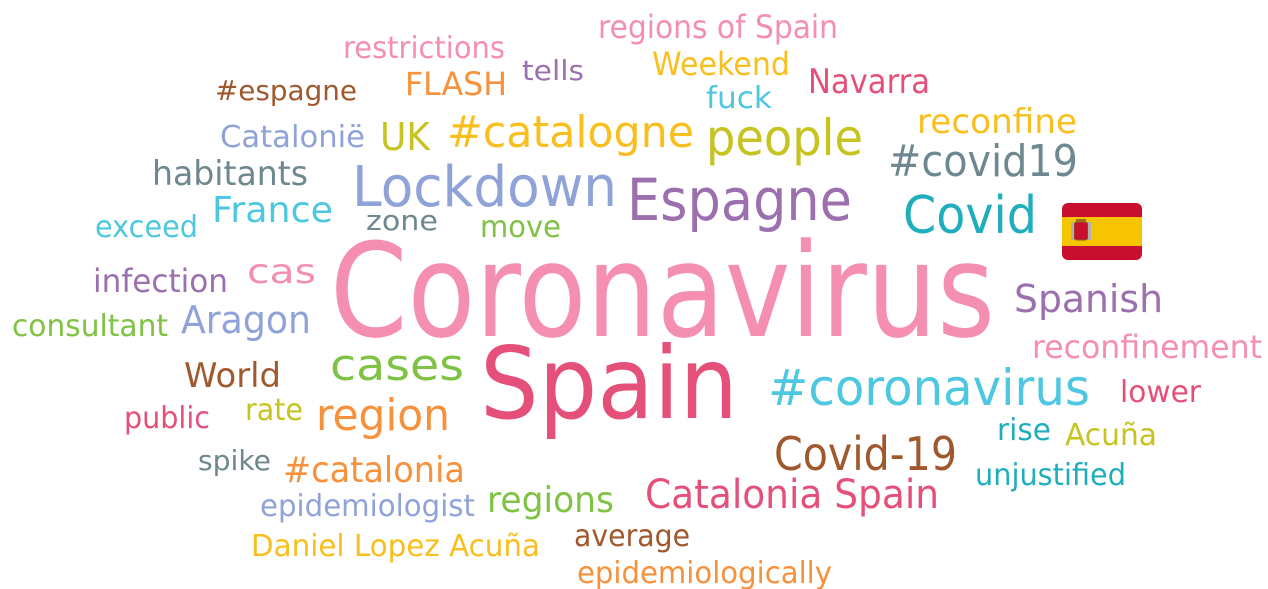 Image resolution: width=1268 pixels, height=589 pixels. What do you see at coordinates (1111, 435) in the screenshot?
I see `word: Acuña` at bounding box center [1111, 435].